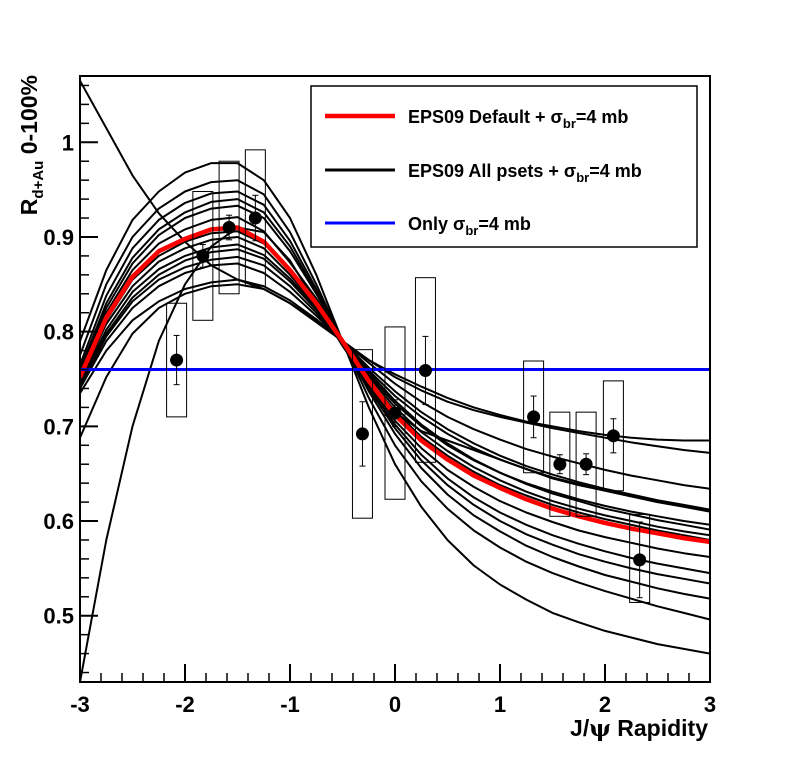  Describe the element at coordinates (471, 230) in the screenshot. I see `legend-label-sub-2: br` at that location.